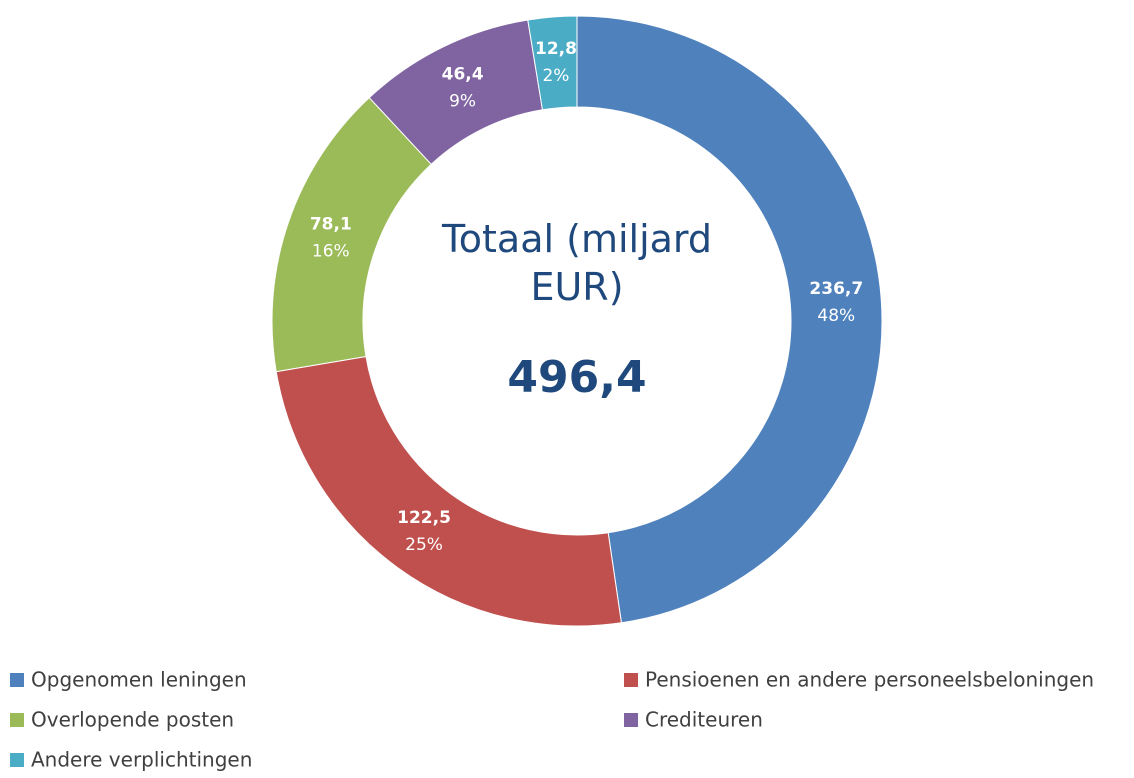 The width and height of the screenshot is (1134, 778). Describe the element at coordinates (704, 720) in the screenshot. I see `legend-label: Crediteuren` at that location.